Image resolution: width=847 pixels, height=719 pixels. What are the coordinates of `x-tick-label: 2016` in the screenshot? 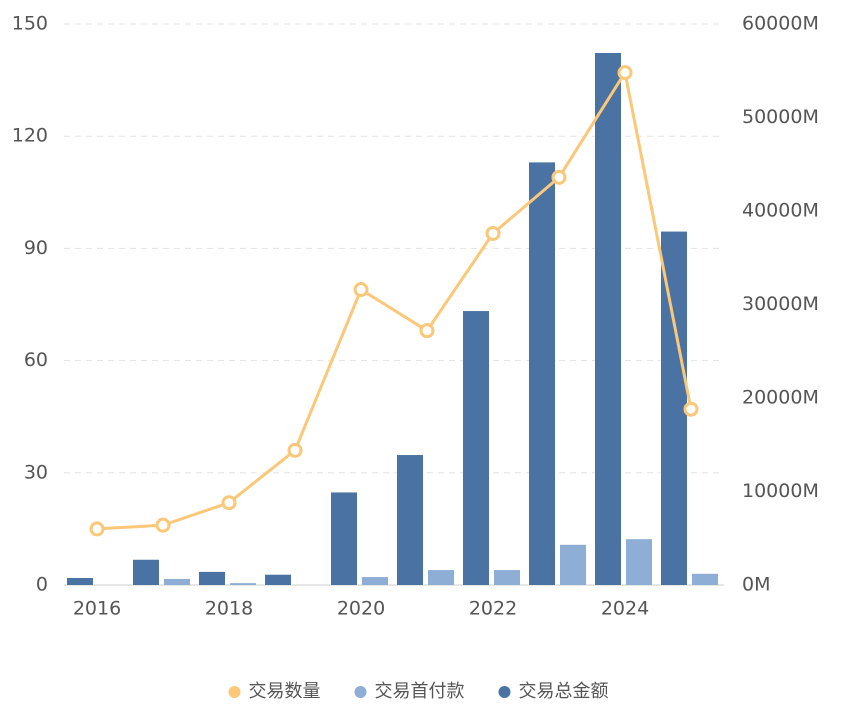 It's located at (97, 609).